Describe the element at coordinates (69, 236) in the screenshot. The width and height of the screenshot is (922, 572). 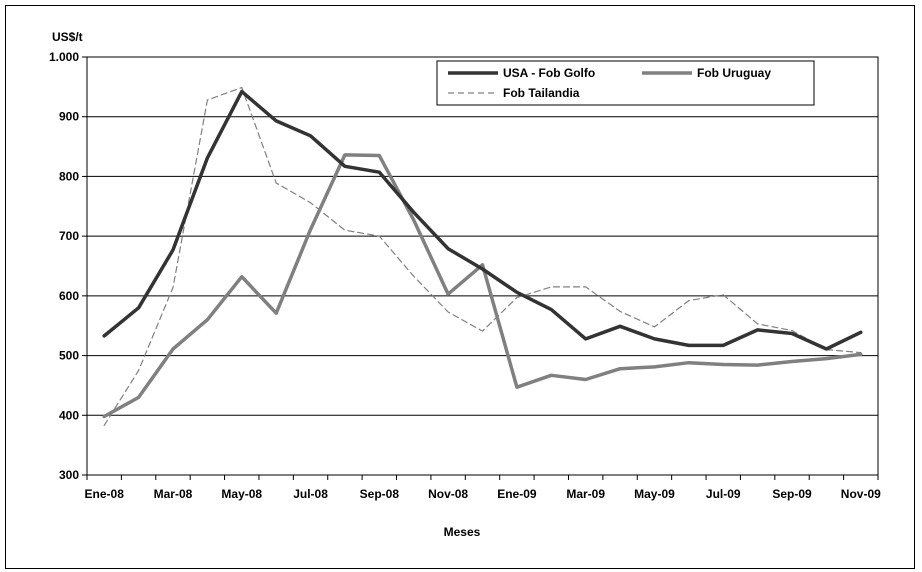
I see `y-tick-label: 700` at that location.